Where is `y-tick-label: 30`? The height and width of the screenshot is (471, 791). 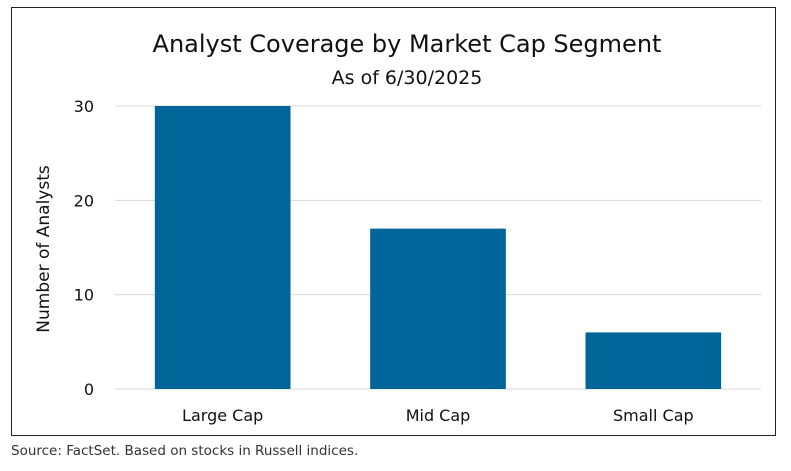
y-tick-label: 30 is located at coordinates (84, 106).